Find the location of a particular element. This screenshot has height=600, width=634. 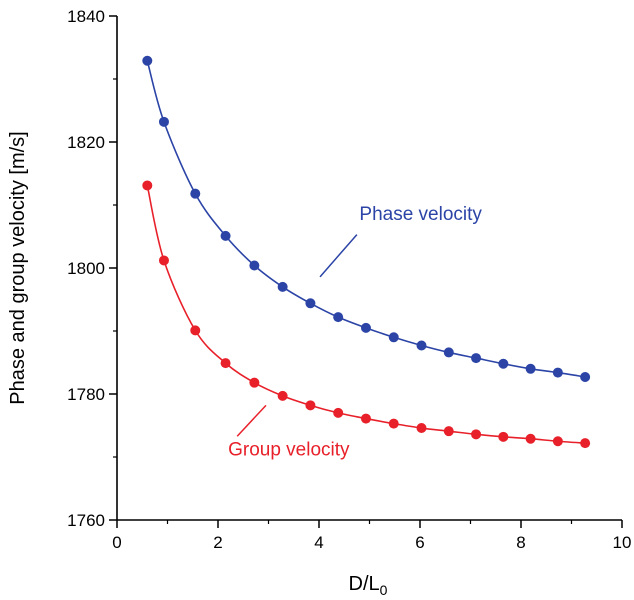

x-tick-label: 10 is located at coordinates (622, 542).